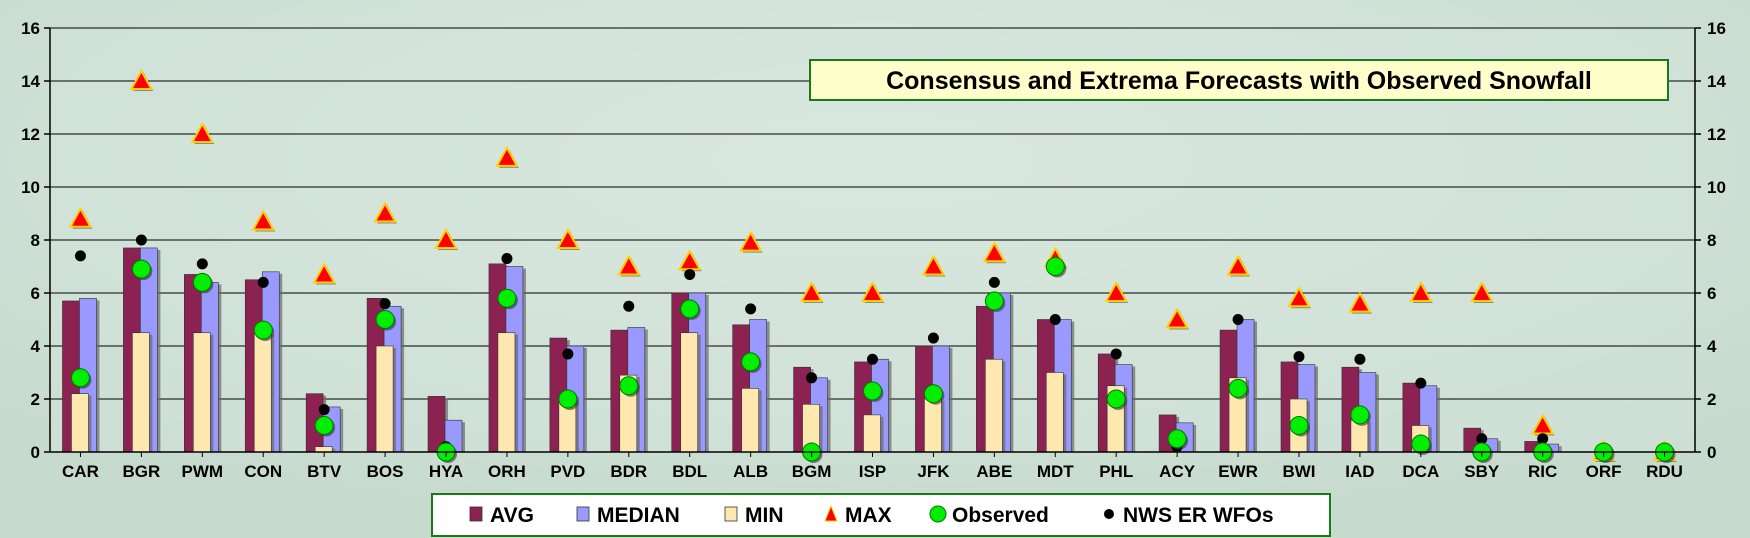 The image size is (1750, 538). What do you see at coordinates (1542, 471) in the screenshot?
I see `x-tick-label: RIC` at bounding box center [1542, 471].